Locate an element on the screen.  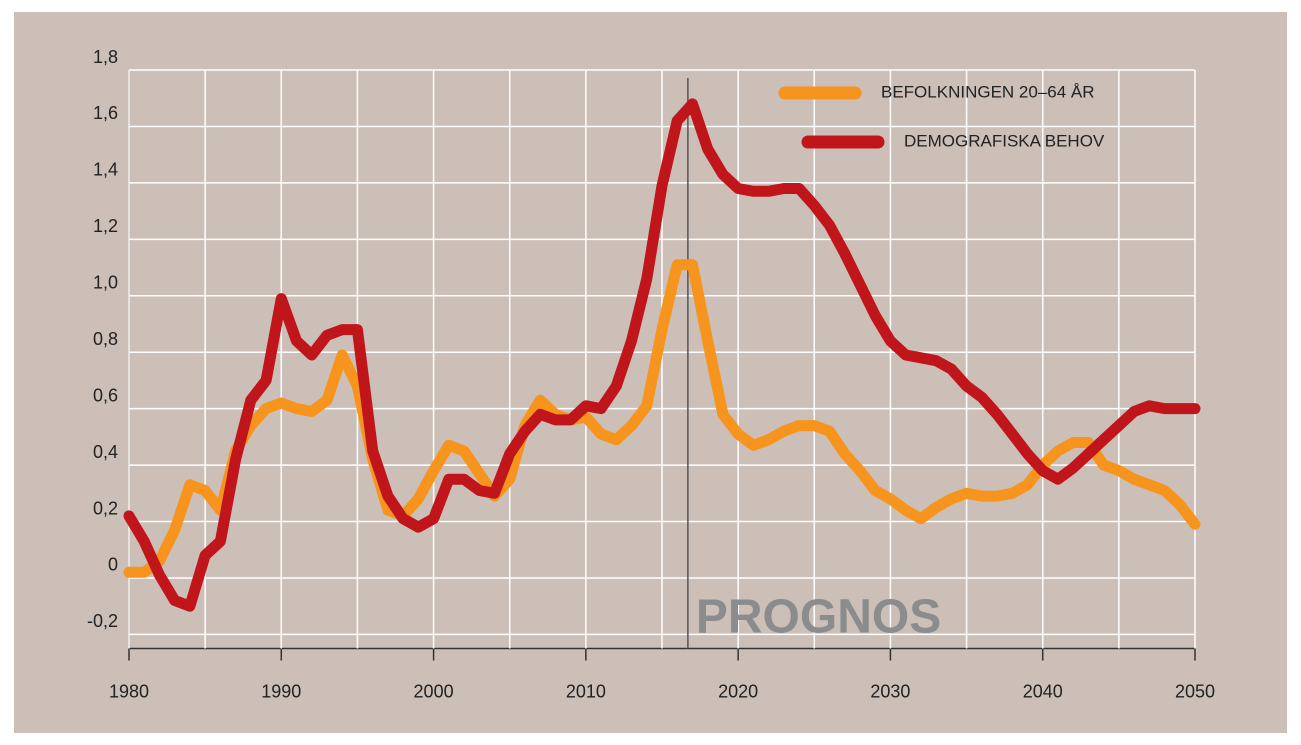
y-tick-label: 0,8 is located at coordinates (105, 339).